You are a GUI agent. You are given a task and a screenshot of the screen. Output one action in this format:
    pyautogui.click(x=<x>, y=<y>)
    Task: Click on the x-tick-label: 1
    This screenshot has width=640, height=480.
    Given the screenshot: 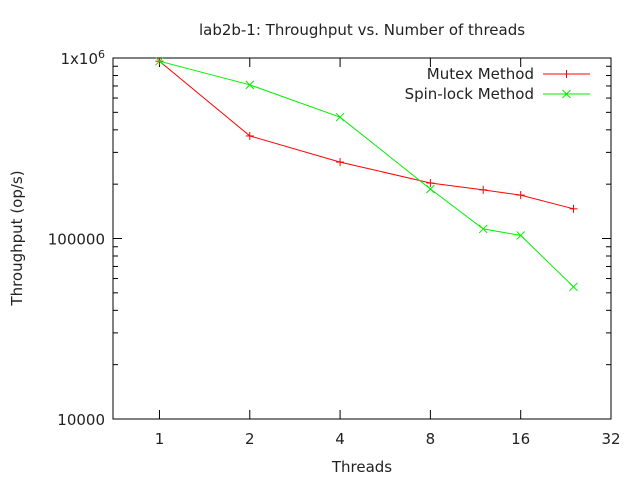 What is the action you would take?
    pyautogui.click(x=160, y=439)
    